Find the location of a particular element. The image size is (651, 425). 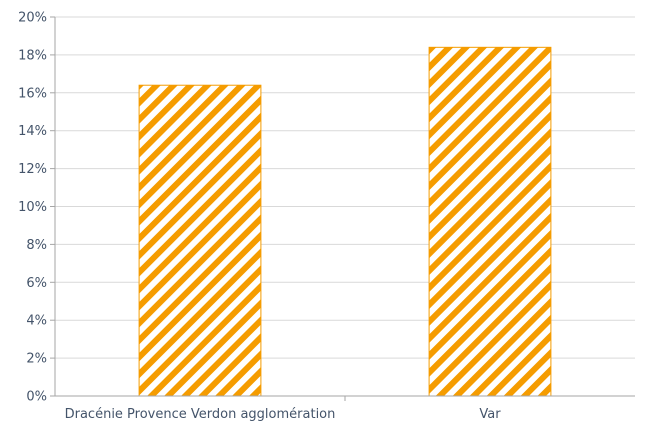

y-tick-label: 0% is located at coordinates (36, 397).